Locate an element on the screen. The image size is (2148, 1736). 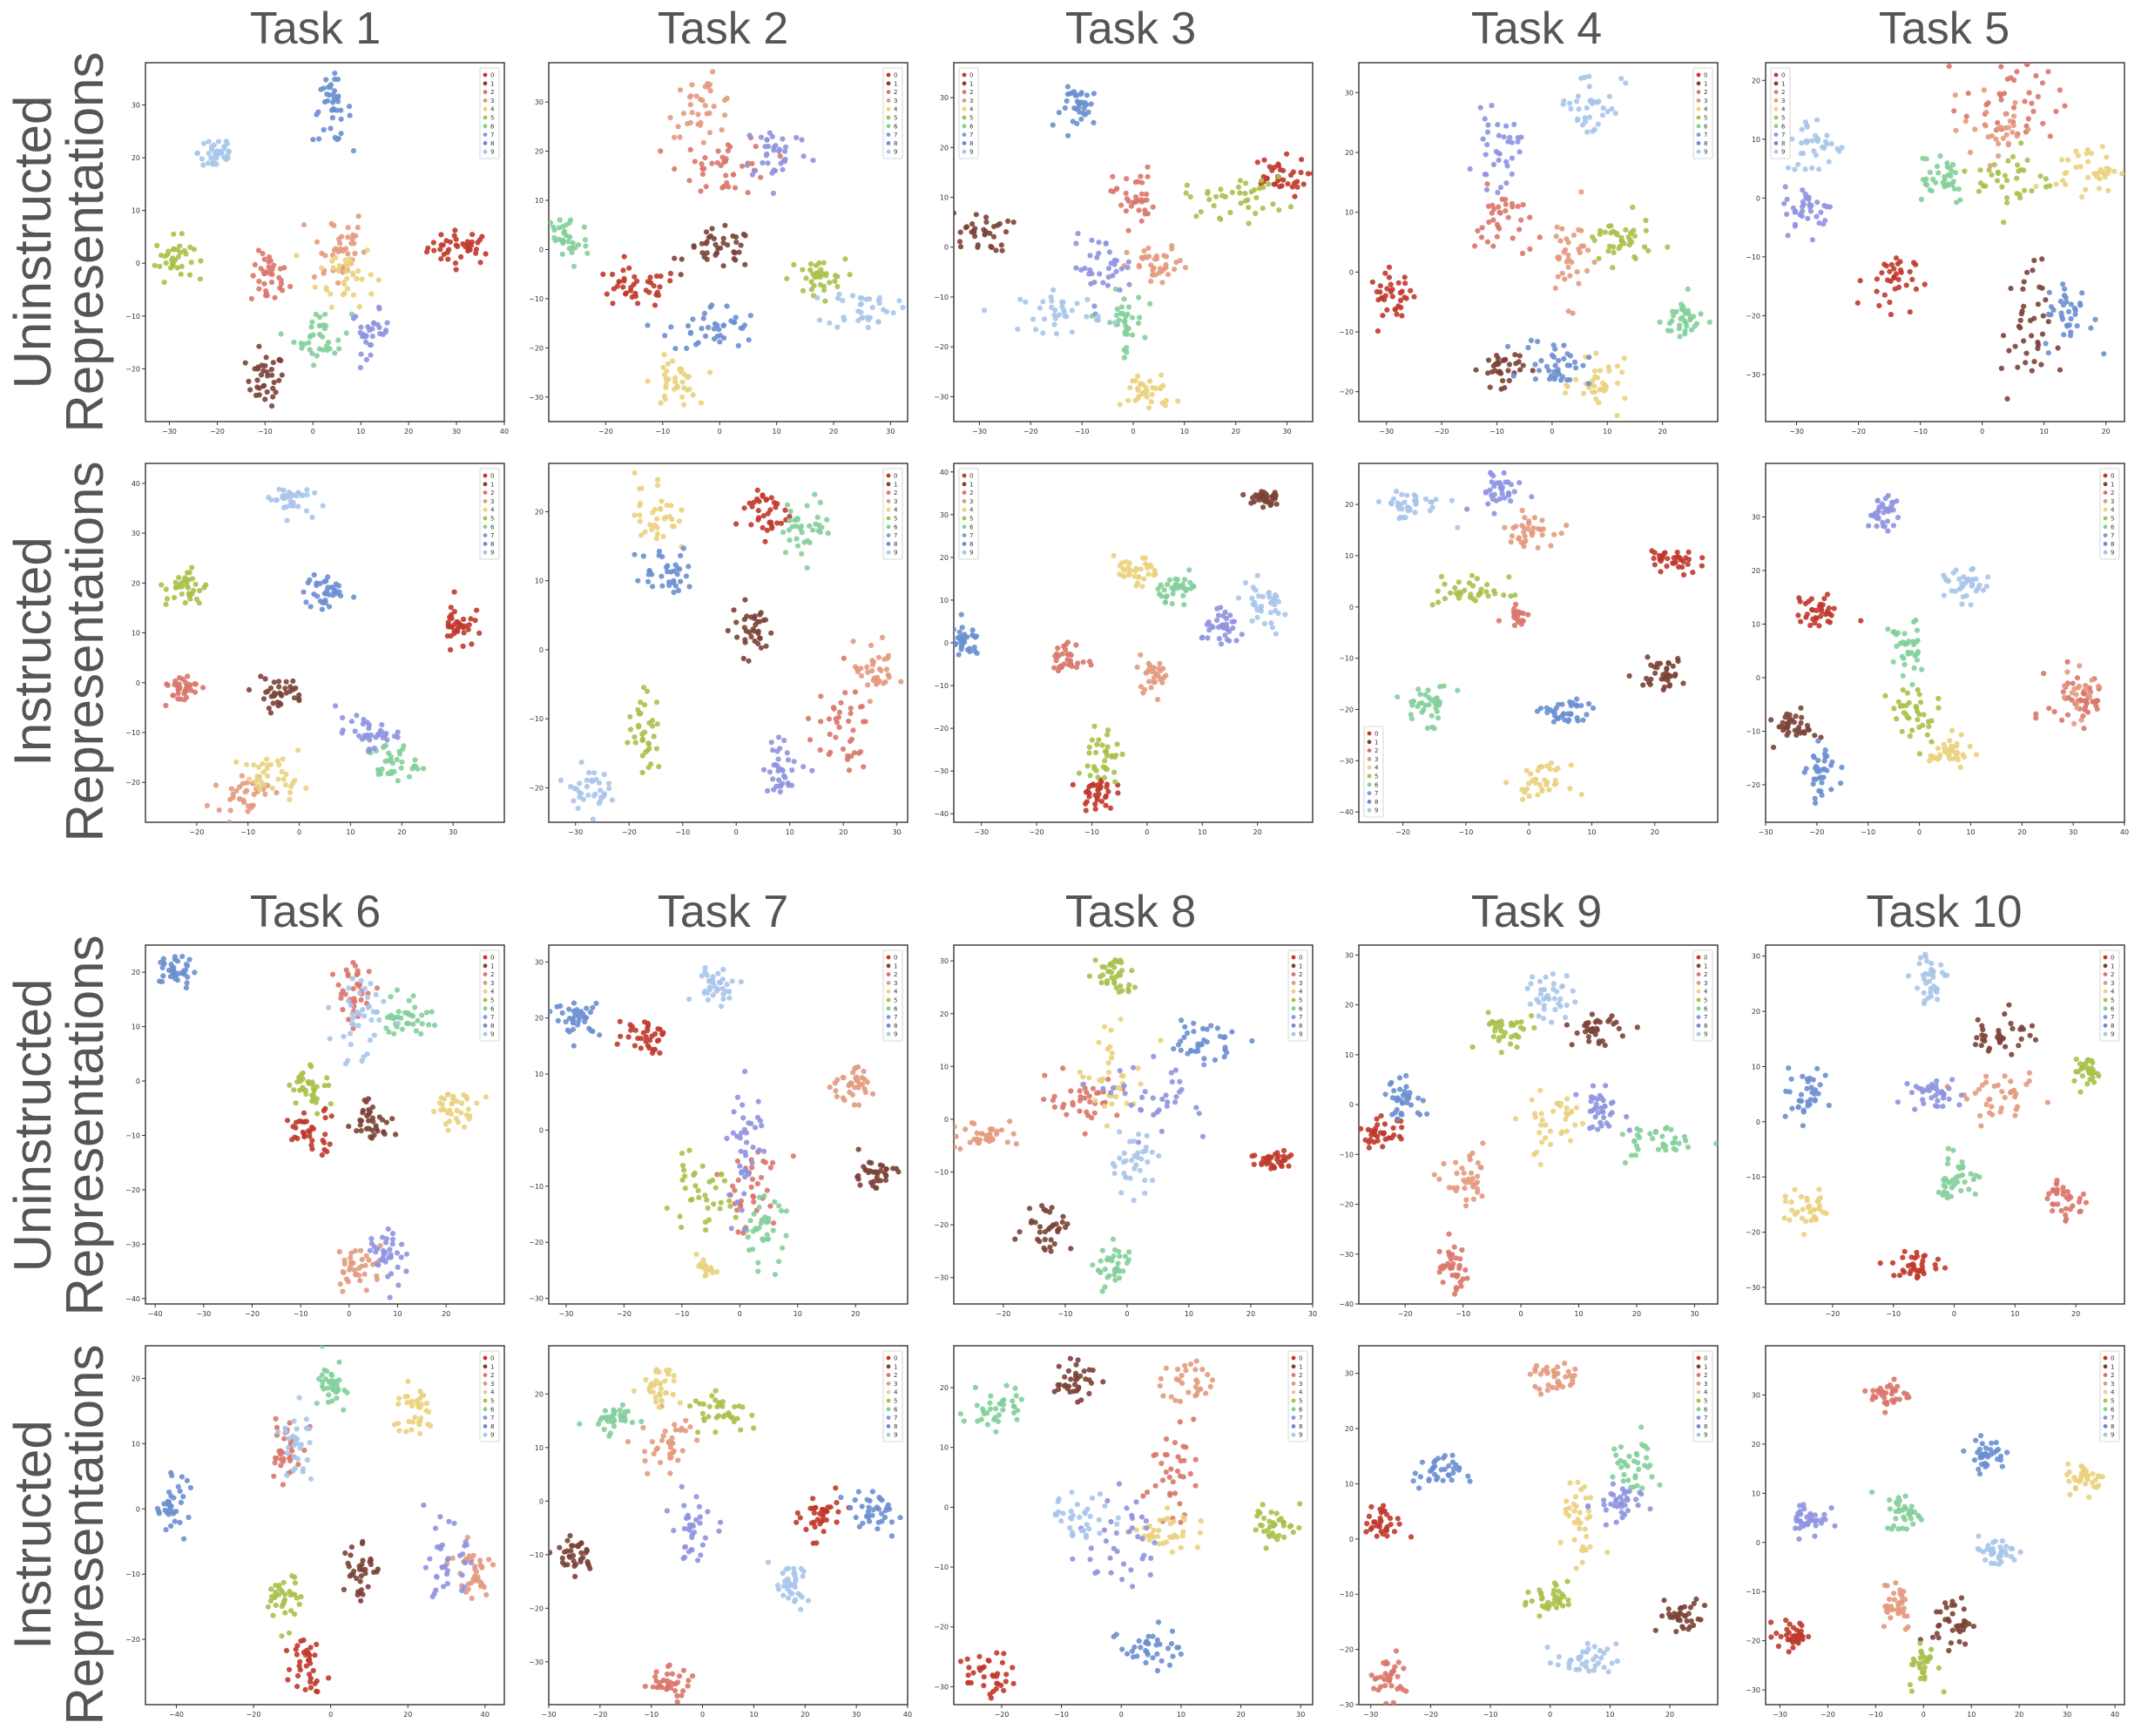
x-tick-label: 10 is located at coordinates (1970, 832).